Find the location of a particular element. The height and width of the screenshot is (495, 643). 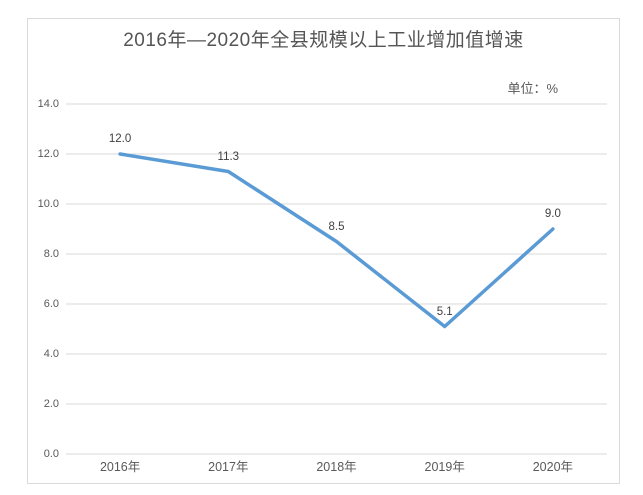

chart-title: 2016年—2020年全县规模以上工业增加值增速 is located at coordinates (323, 40).